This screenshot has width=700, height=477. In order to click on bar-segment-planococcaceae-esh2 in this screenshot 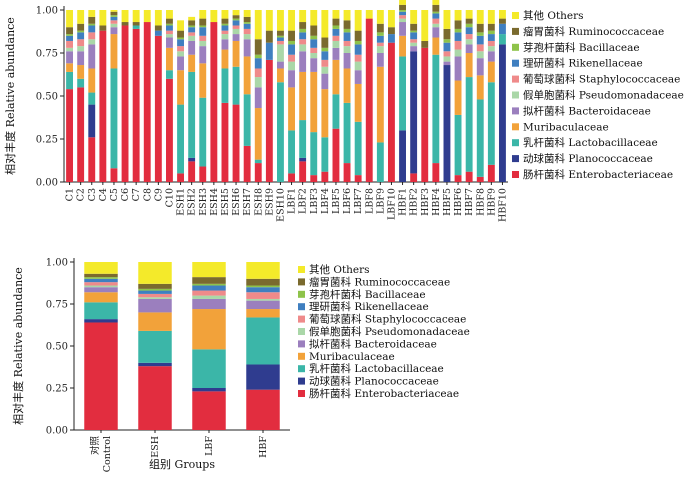, I will do `click(192, 159)`.